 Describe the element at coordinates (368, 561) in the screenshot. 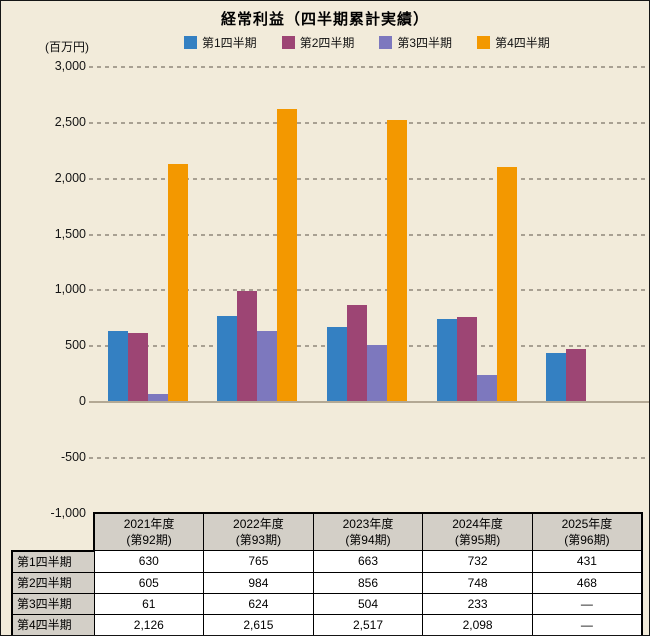

I see `table-cell: 663` at that location.